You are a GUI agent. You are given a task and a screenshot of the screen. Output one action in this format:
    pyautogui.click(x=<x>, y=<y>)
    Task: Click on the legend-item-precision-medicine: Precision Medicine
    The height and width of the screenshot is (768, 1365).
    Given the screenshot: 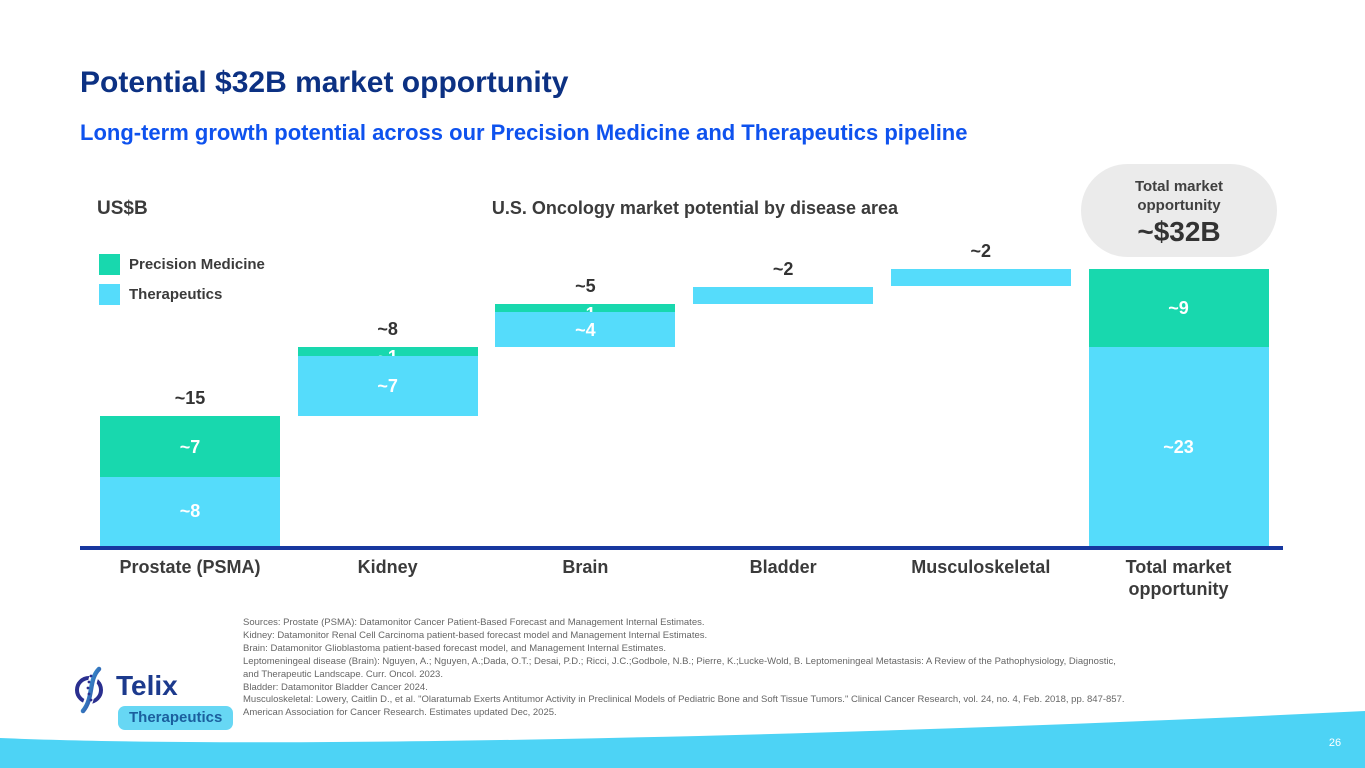 What is the action you would take?
    pyautogui.click(x=182, y=264)
    